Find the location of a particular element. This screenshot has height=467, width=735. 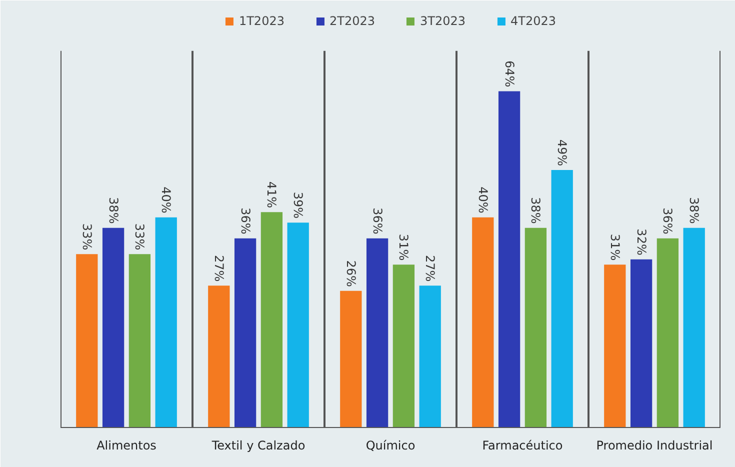

data-label: 49% is located at coordinates (562, 152).